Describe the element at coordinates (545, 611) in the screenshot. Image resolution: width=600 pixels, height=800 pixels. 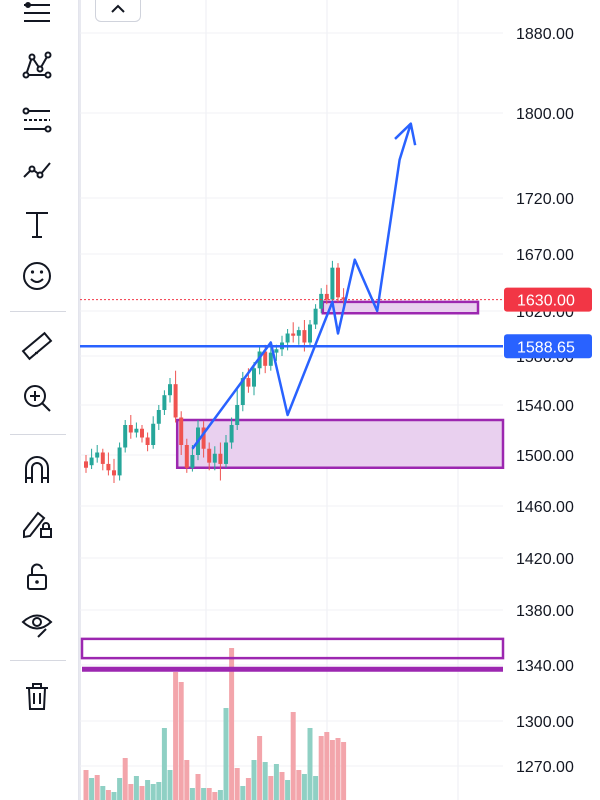
I see `price-axis-label: 1380.00` at that location.